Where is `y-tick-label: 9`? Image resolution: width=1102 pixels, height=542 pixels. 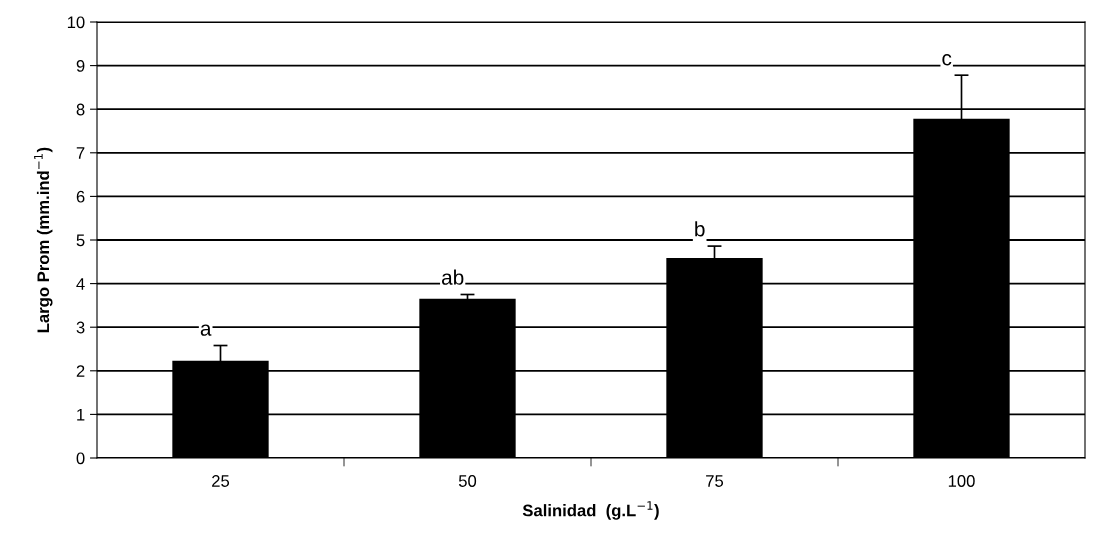
y-tick-label: 9 is located at coordinates (80, 66).